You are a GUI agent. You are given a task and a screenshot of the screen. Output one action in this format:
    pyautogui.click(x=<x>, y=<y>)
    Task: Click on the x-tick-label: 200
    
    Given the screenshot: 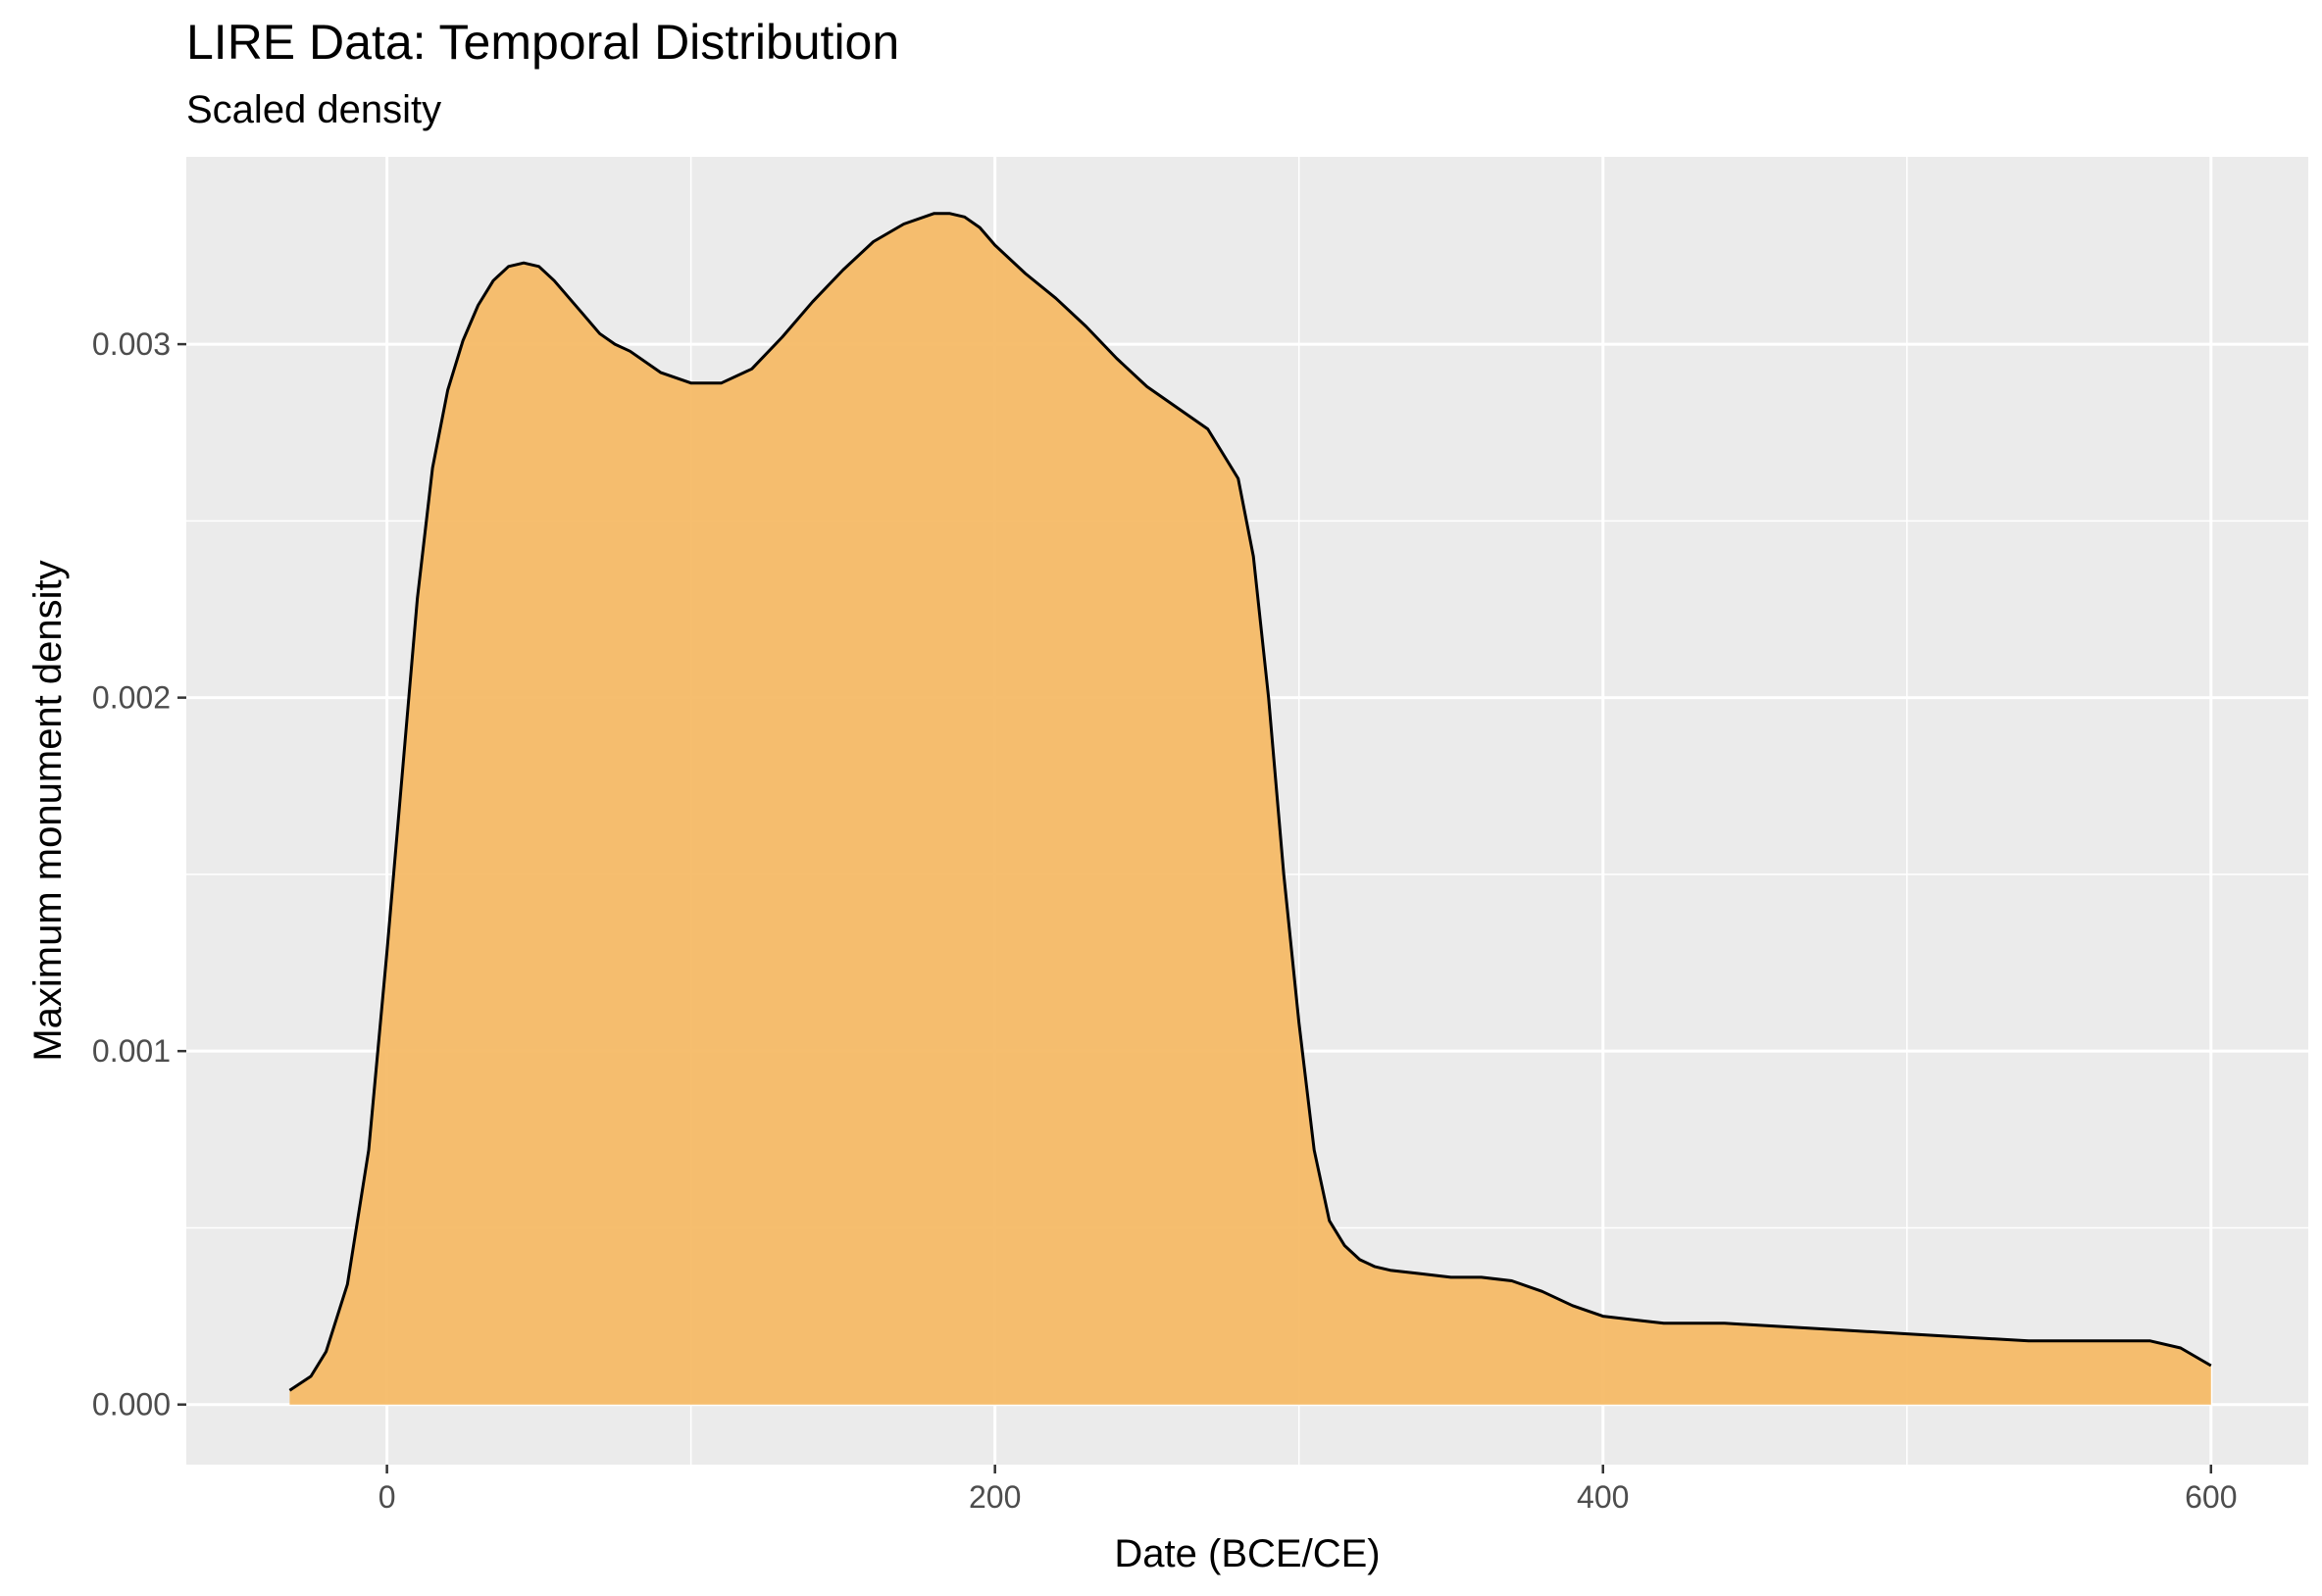 What is the action you would take?
    pyautogui.click(x=995, y=1497)
    